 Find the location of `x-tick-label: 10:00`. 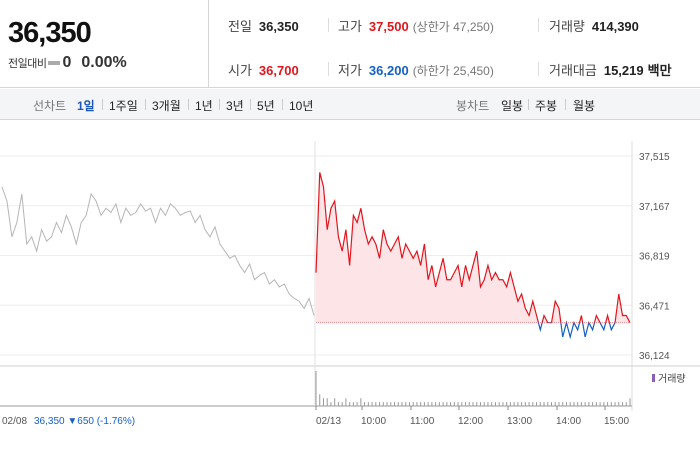

x-tick-label: 10:00 is located at coordinates (373, 421).